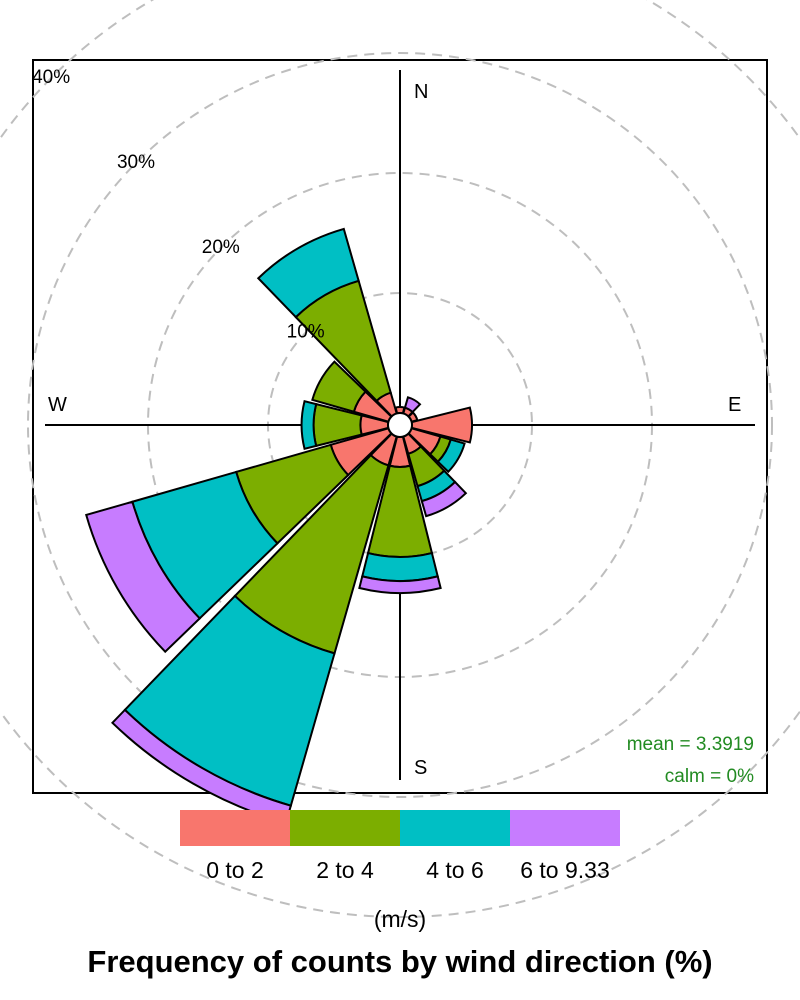 Image resolution: width=800 pixels, height=1000 pixels. Describe the element at coordinates (306, 332) in the screenshot. I see `radial-tick-label: 10%` at that location.